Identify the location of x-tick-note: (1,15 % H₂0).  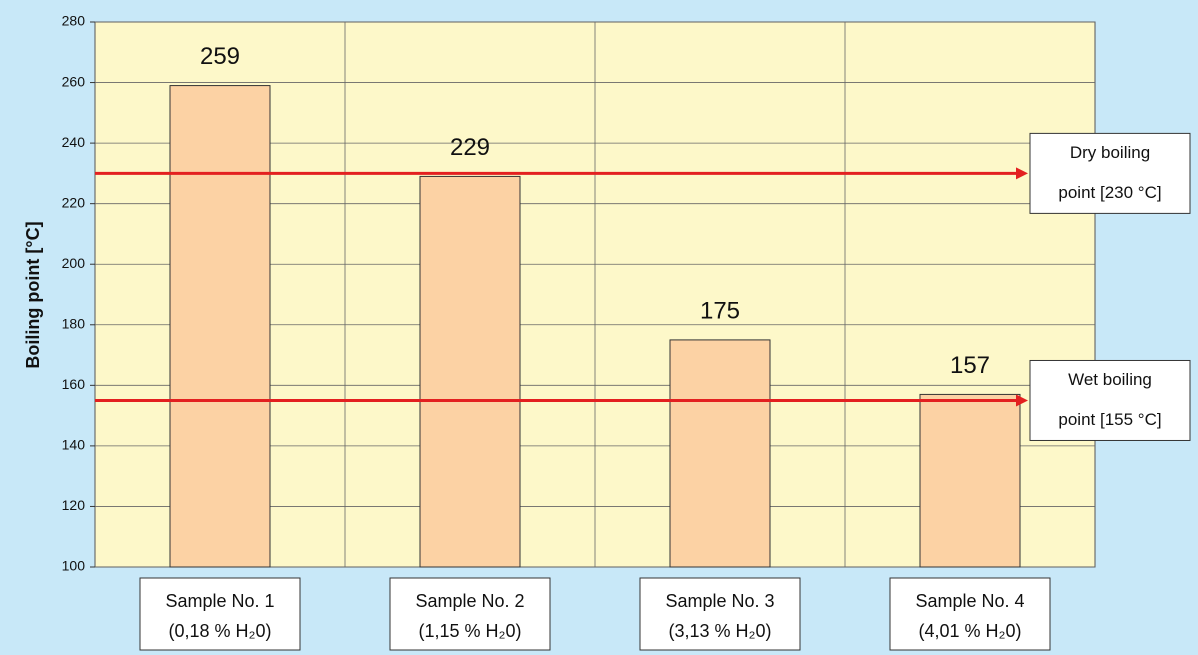
(469, 631).